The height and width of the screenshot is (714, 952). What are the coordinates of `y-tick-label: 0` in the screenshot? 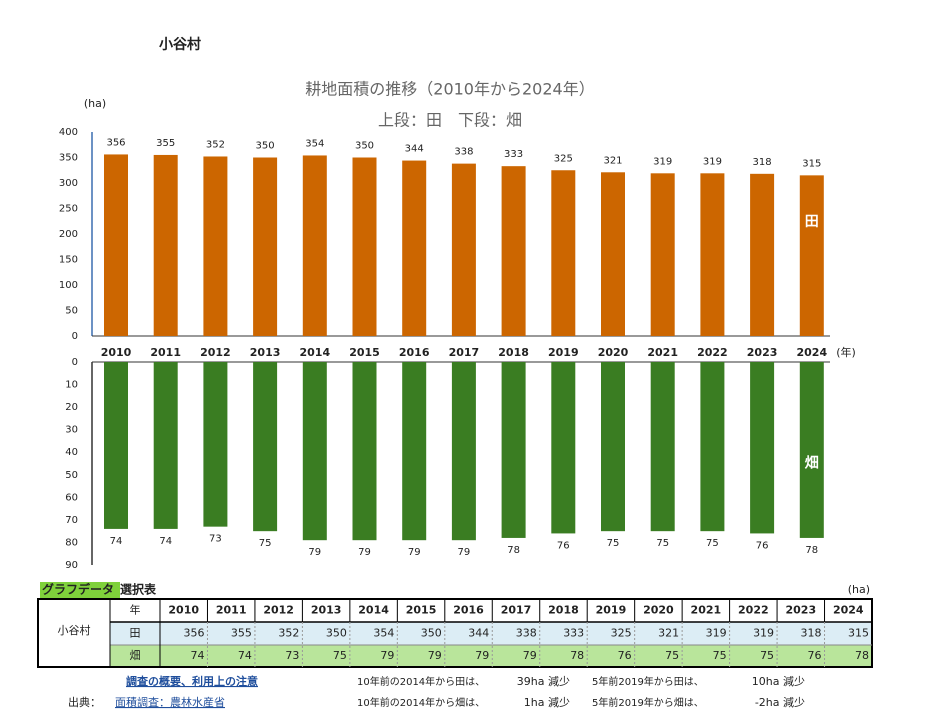 It's located at (75, 336).